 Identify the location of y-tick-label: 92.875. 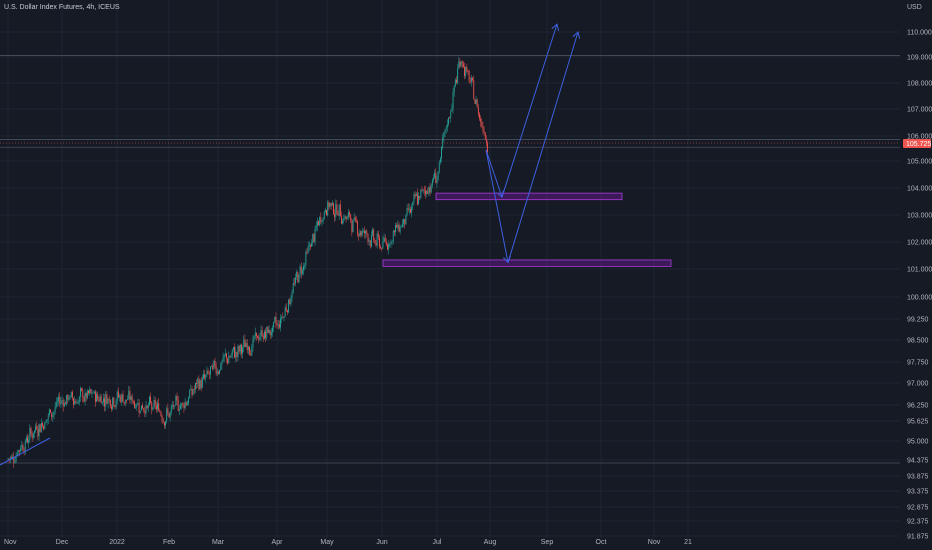
(918, 508).